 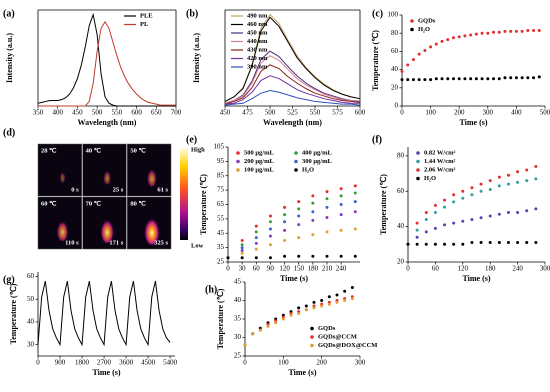 I want to click on legend-label: H₂O, so click(x=424, y=29).